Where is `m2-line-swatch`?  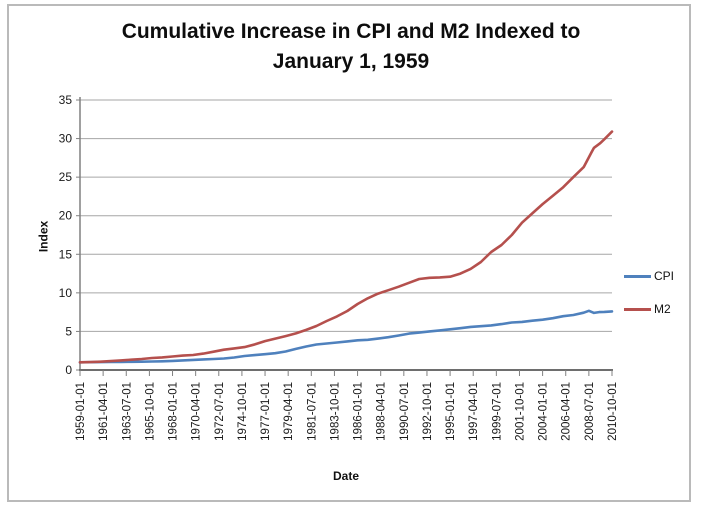
m2-line-swatch is located at coordinates (637, 309).